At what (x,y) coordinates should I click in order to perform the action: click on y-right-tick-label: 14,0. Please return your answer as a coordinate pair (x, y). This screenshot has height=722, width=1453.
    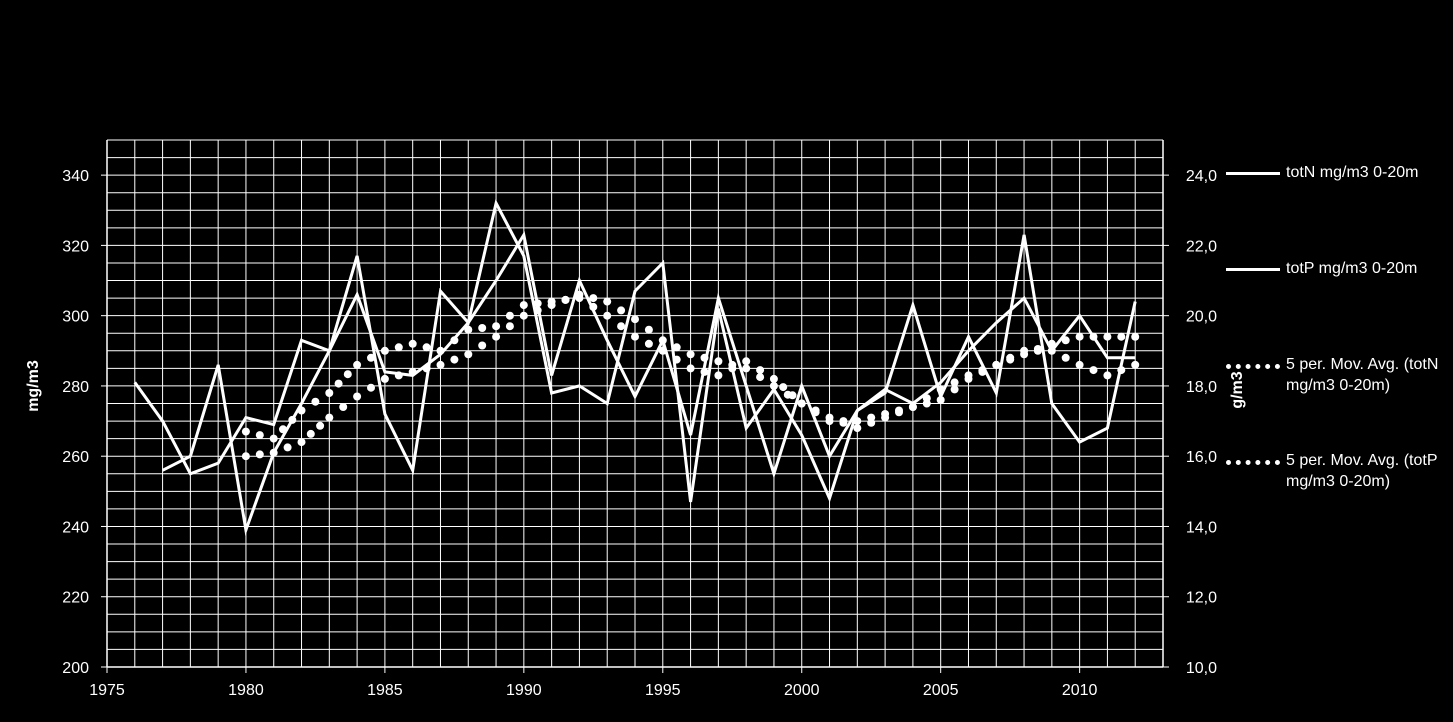
    Looking at the image, I should click on (1201, 527).